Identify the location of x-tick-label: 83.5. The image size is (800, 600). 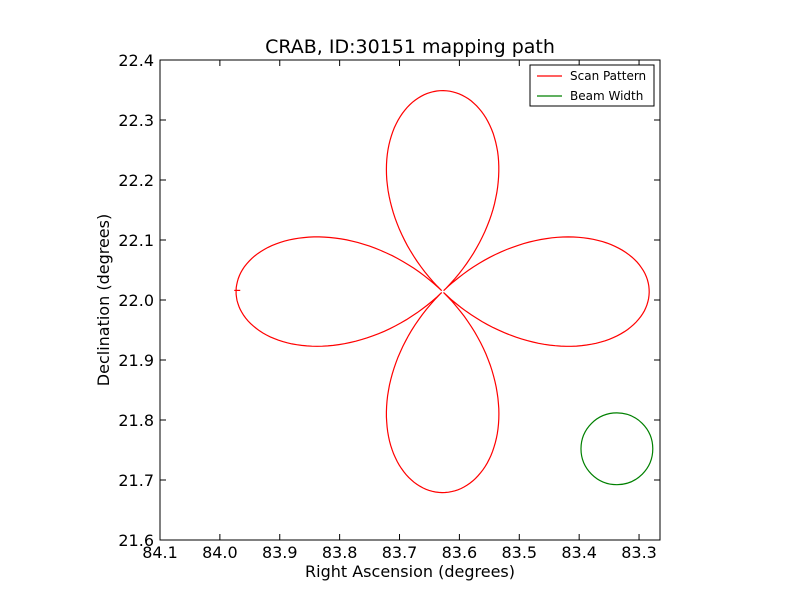
(519, 552).